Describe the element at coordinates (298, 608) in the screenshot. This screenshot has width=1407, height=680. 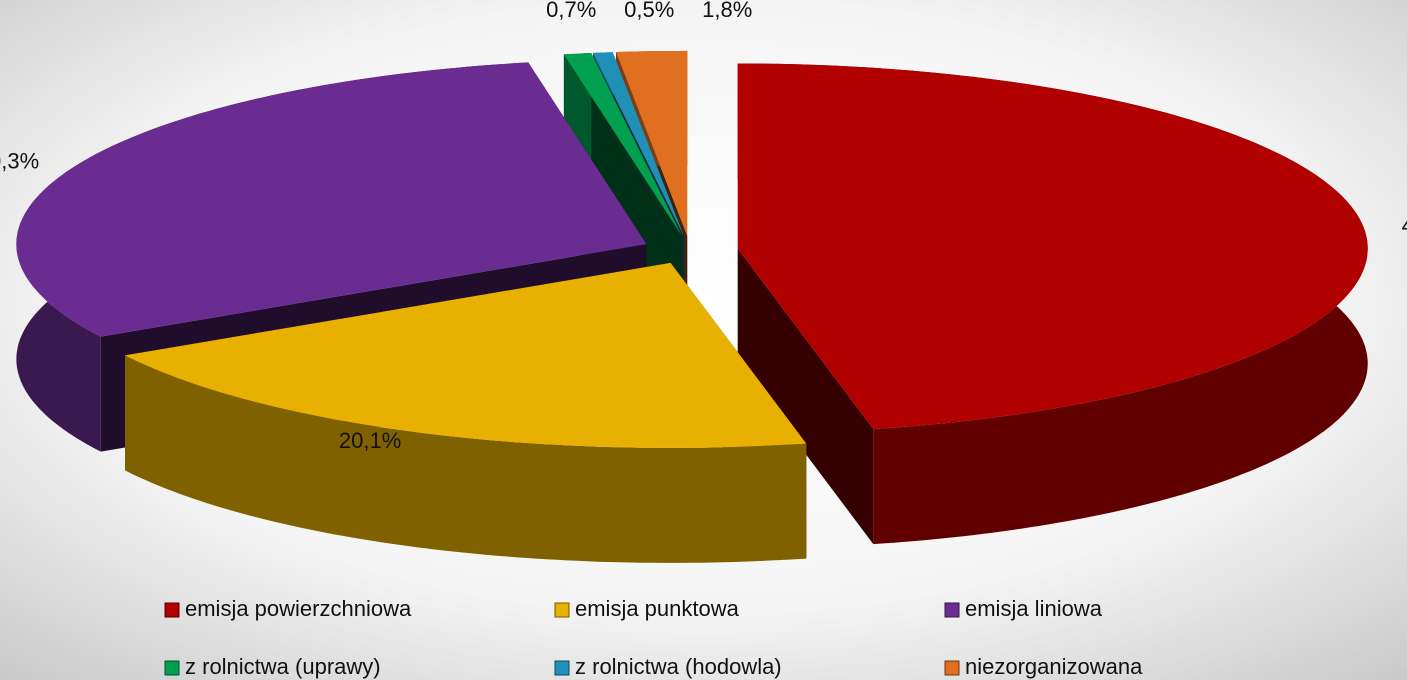
I see `legend-label: emisja powierzchniowa` at that location.